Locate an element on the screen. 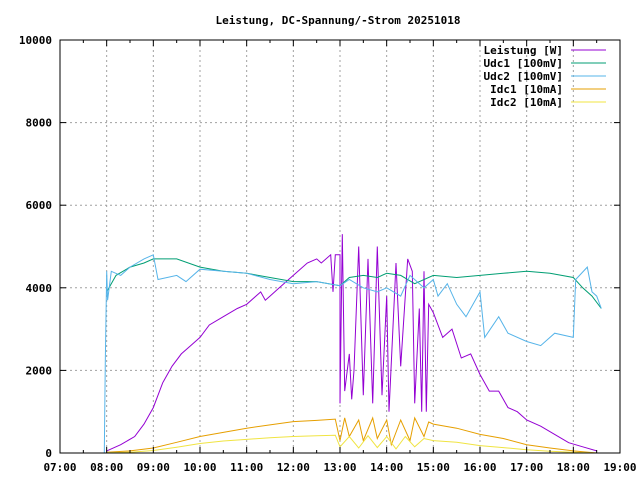 The height and width of the screenshot is (480, 640). legend-label: Udc2 [100mV] is located at coordinates (523, 76).